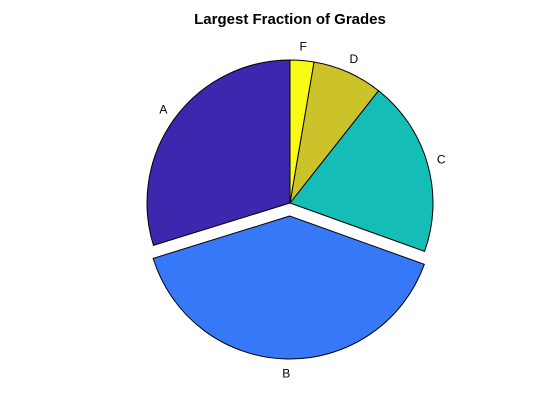 Image resolution: width=560 pixels, height=420 pixels. What do you see at coordinates (441, 160) in the screenshot?
I see `pie-label-c: C` at bounding box center [441, 160].